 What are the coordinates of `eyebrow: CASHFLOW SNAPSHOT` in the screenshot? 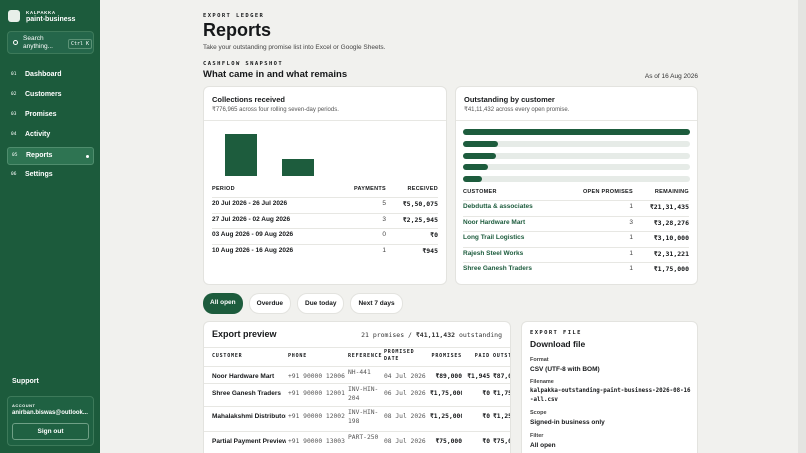 It's located at (243, 64).